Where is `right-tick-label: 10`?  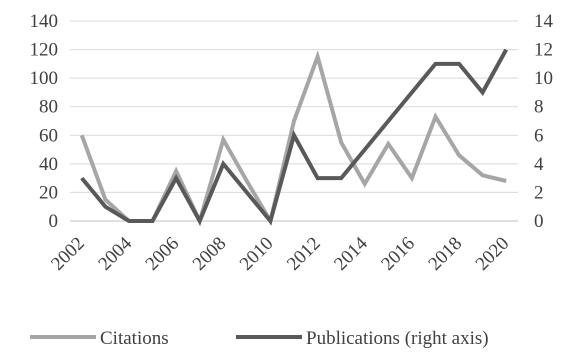 right-tick-label: 10 is located at coordinates (543, 78).